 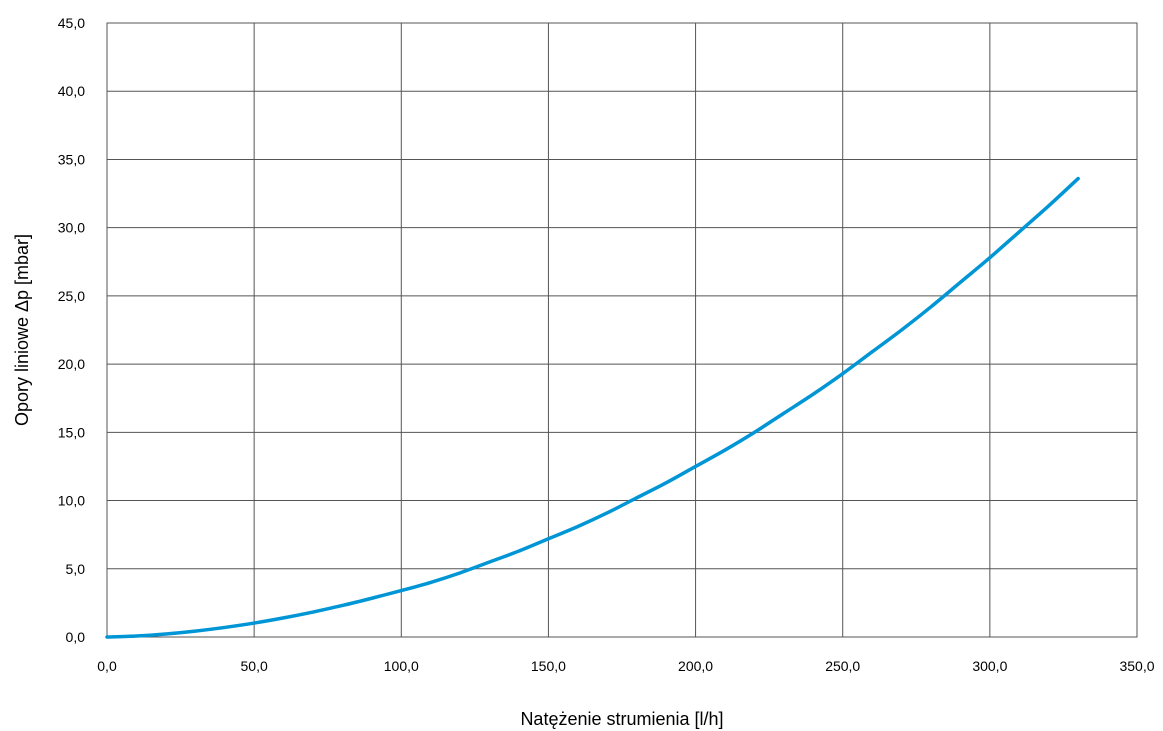 What do you see at coordinates (71, 330) in the screenshot?
I see `y-axis-ticks: 0,0 5,0 10,0 15,0 20,0 25,0 30,0 35,0 40,0 45,0` at bounding box center [71, 330].